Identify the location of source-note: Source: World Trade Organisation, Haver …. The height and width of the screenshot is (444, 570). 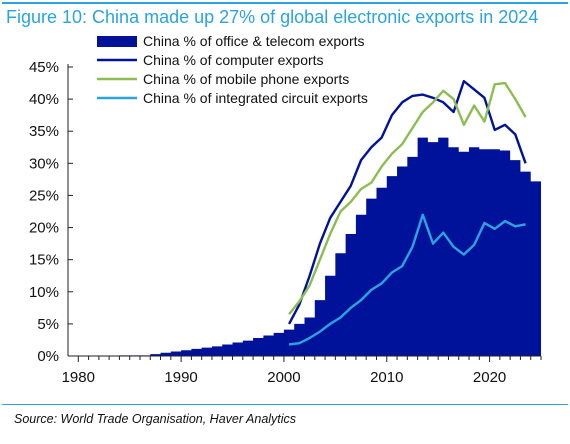
(155, 419).